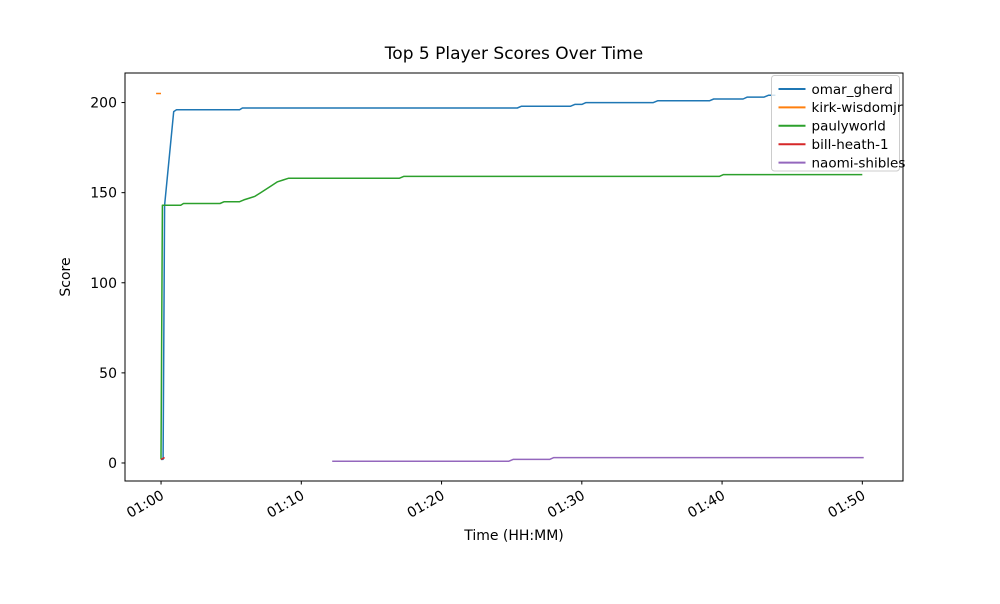 This screenshot has height=604, width=1000. What do you see at coordinates (846, 505) in the screenshot?
I see `x-tick-label: 01:50` at bounding box center [846, 505].